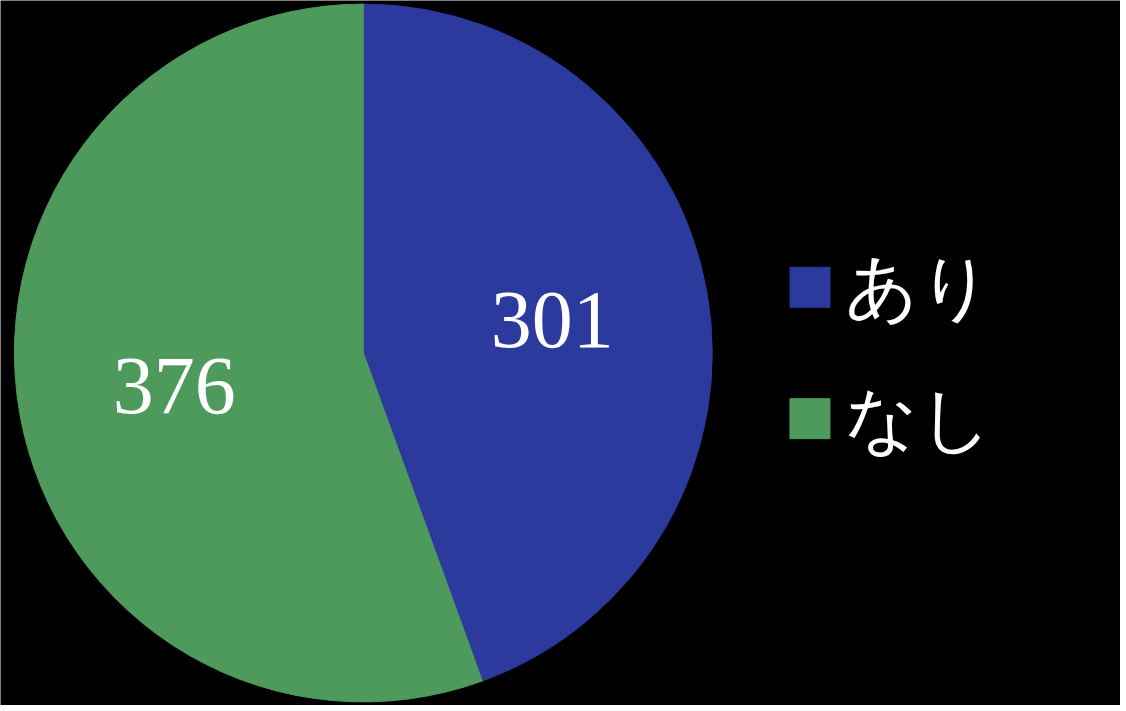 This screenshot has height=711, width=1126. What do you see at coordinates (918, 418) in the screenshot?
I see `legend-label: なし` at bounding box center [918, 418].